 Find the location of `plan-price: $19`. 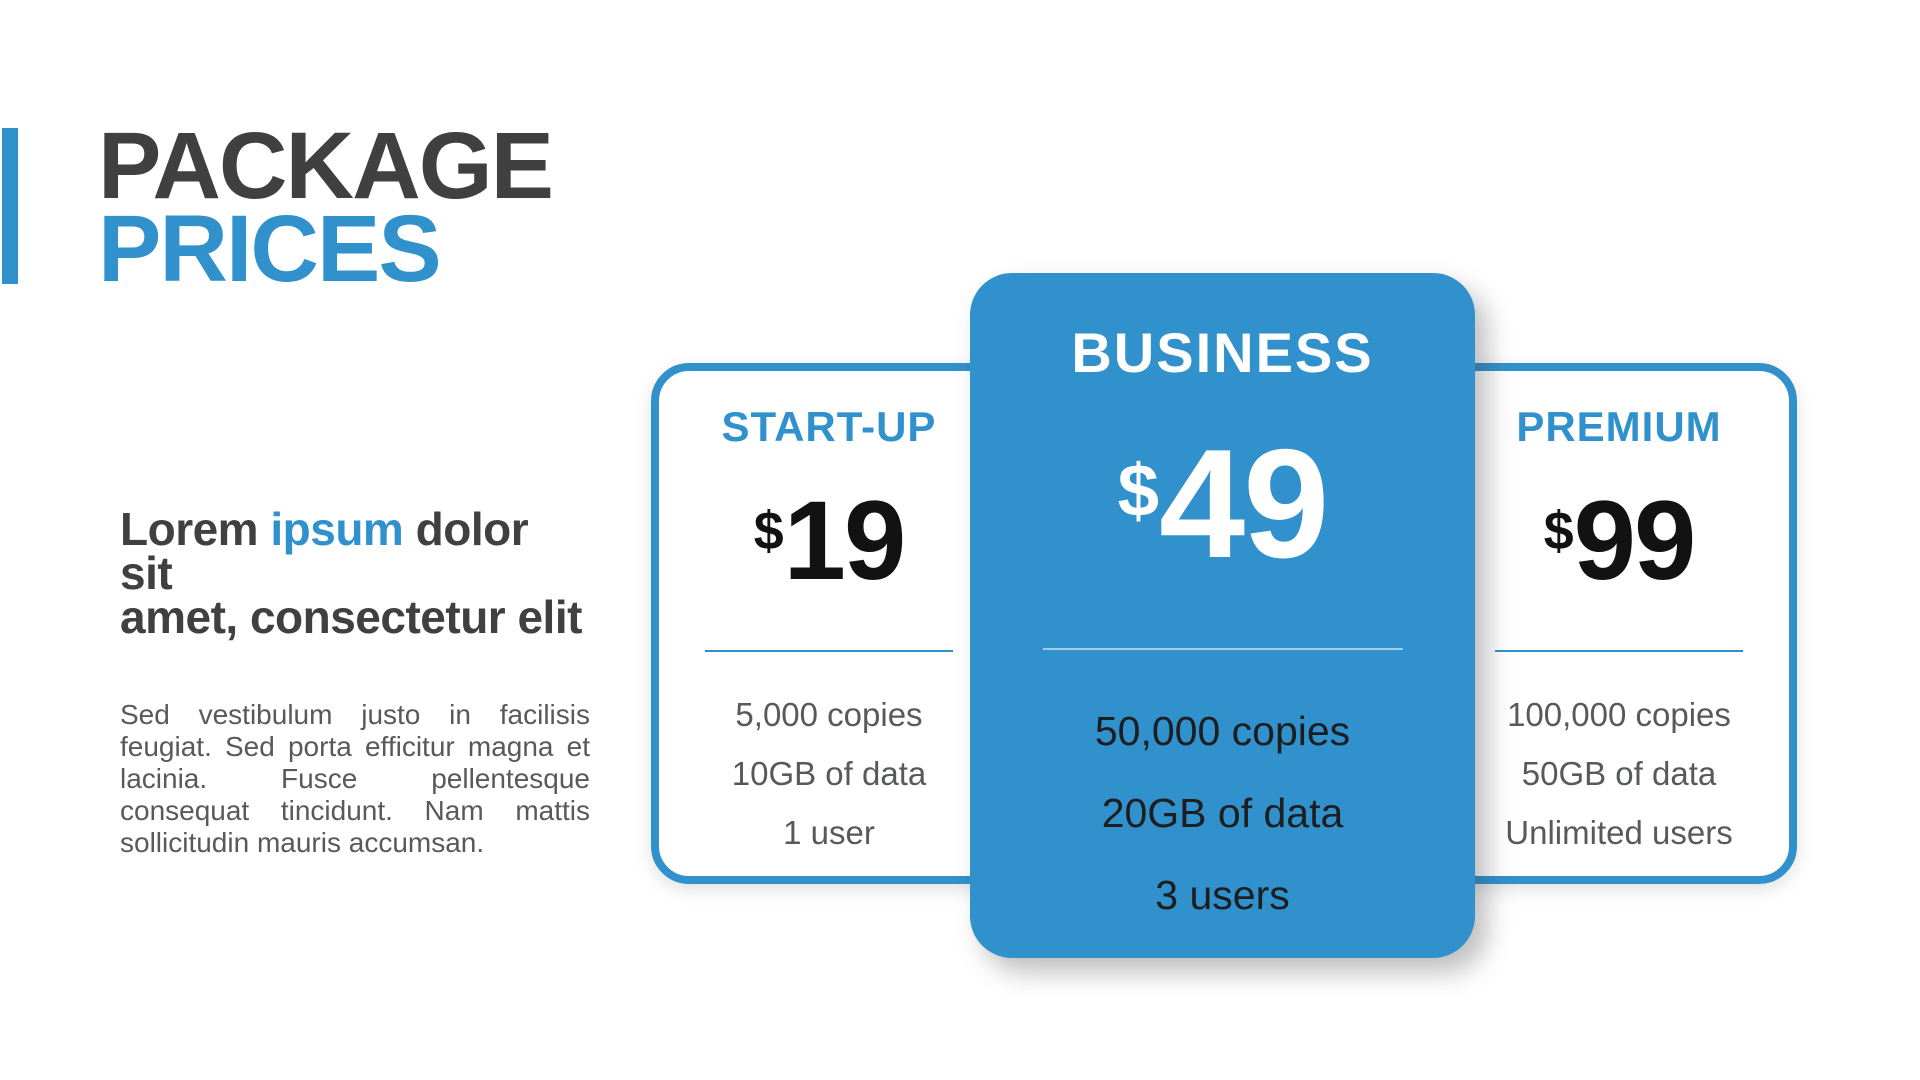

plan-price: $19 is located at coordinates (829, 548).